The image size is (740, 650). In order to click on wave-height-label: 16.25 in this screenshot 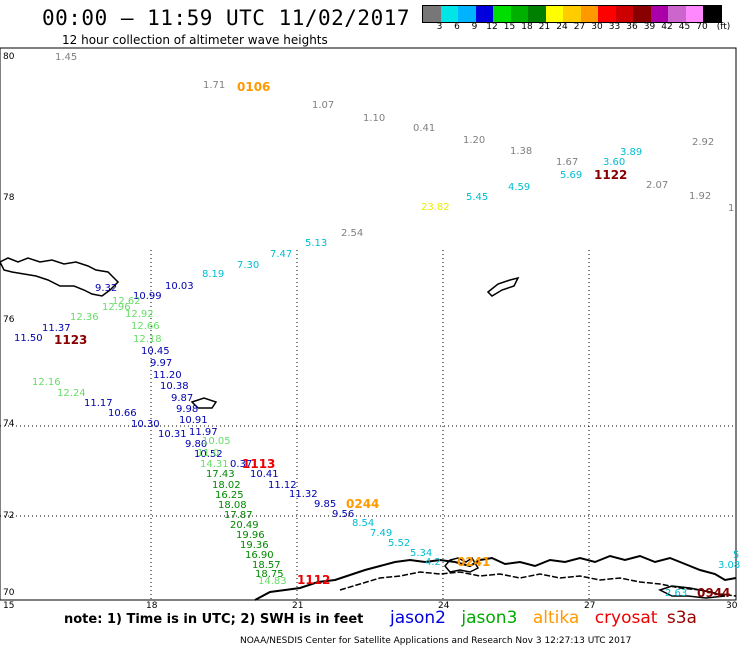, I will do `click(229, 495)`.